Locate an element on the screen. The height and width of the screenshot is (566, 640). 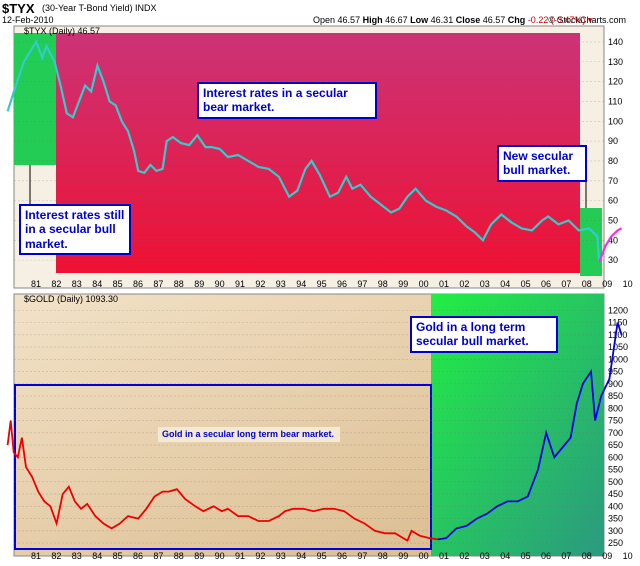
x-tick-label: 98 is located at coordinates (383, 284).